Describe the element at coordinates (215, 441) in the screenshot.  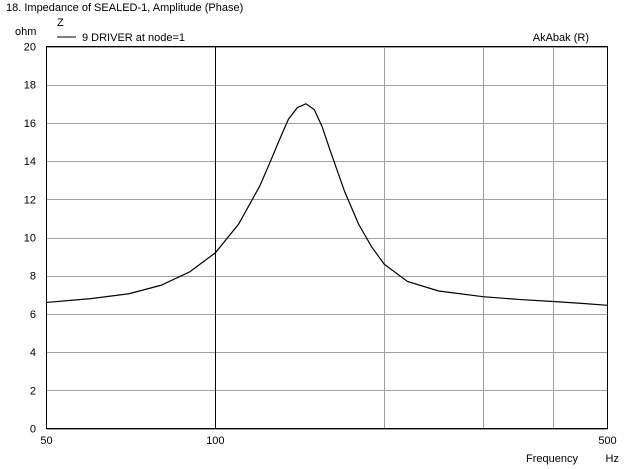
I see `x-tick-label-1: 100` at that location.